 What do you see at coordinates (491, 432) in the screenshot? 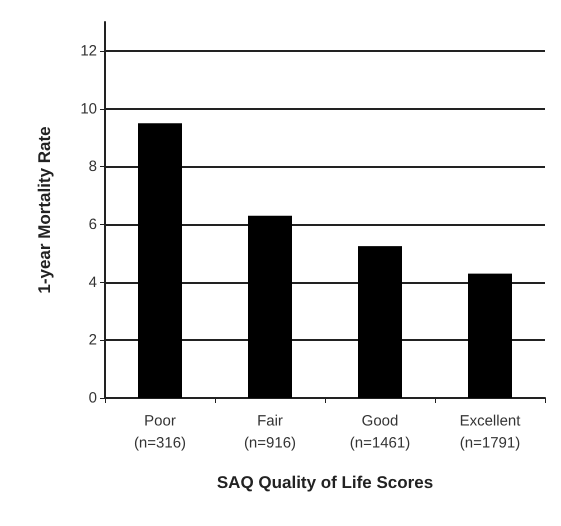
I see `x-tick-label: Excellent (n=1791)` at bounding box center [491, 432].